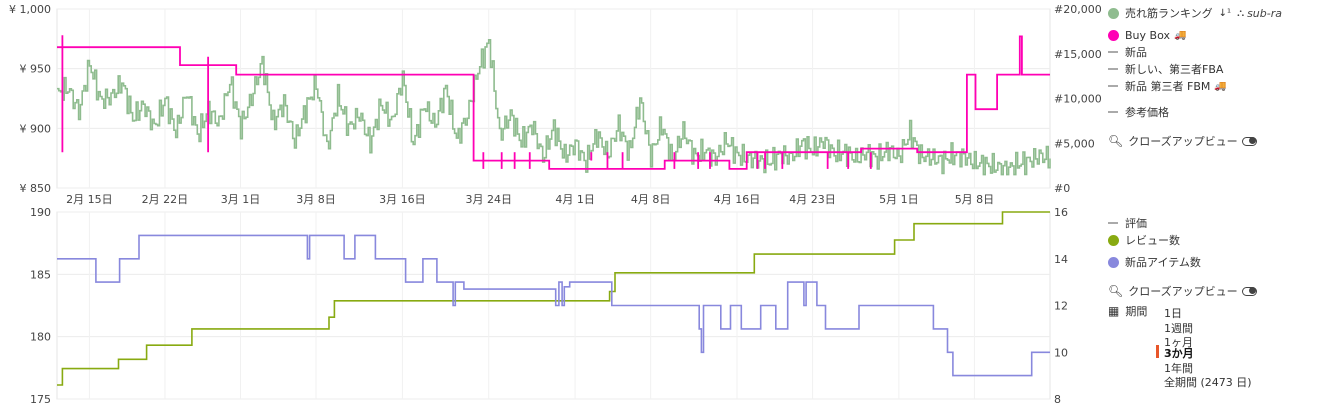  Describe the element at coordinates (1152, 240) in the screenshot. I see `legend-label: レビュー数` at that location.